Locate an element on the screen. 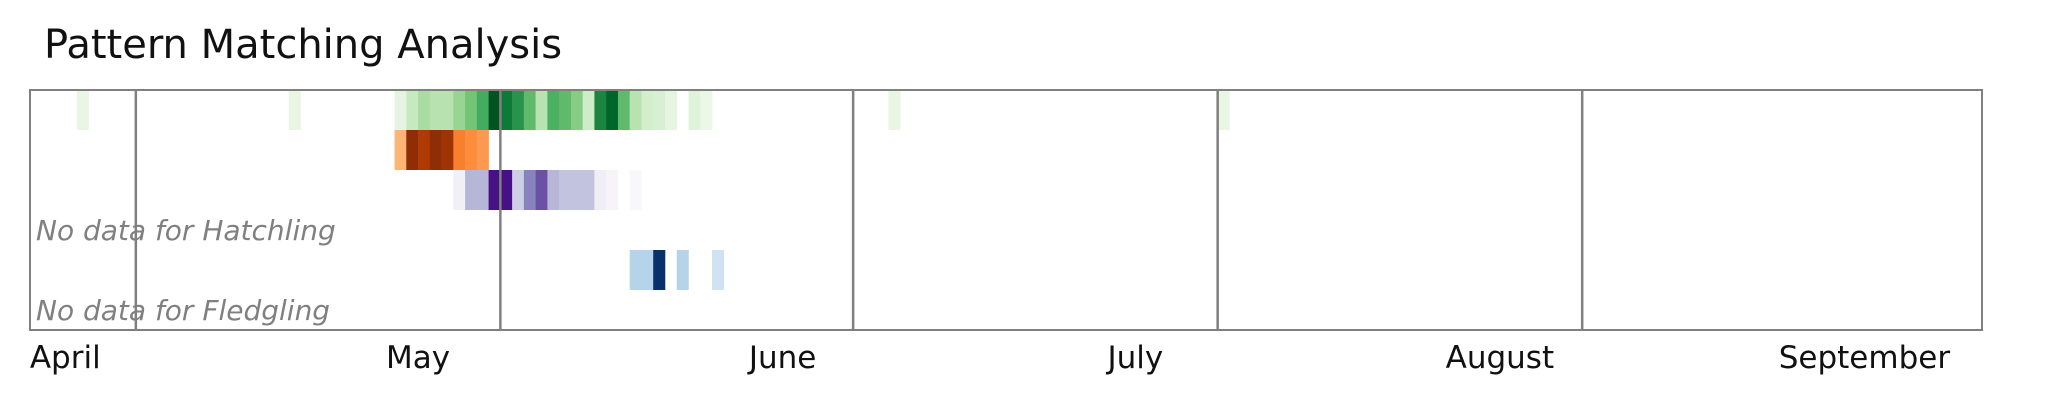 This screenshot has height=406, width=2072. chart-title: Pattern Matching Analysis is located at coordinates (303, 45).